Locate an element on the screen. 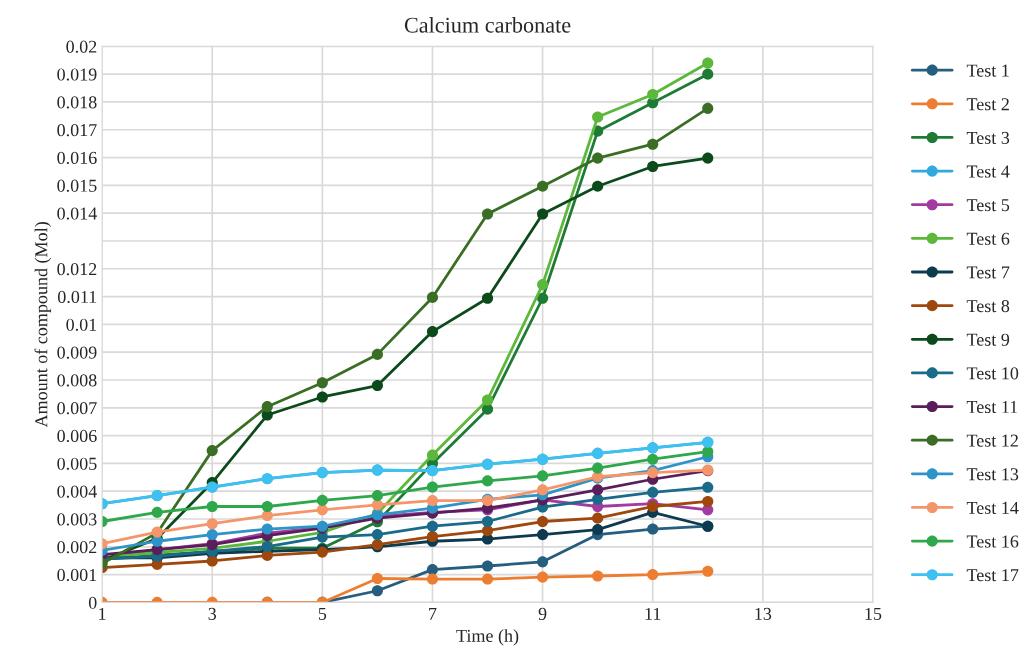 This screenshot has width=1021, height=662. y-tick-label: 0.014 is located at coordinates (77, 213).